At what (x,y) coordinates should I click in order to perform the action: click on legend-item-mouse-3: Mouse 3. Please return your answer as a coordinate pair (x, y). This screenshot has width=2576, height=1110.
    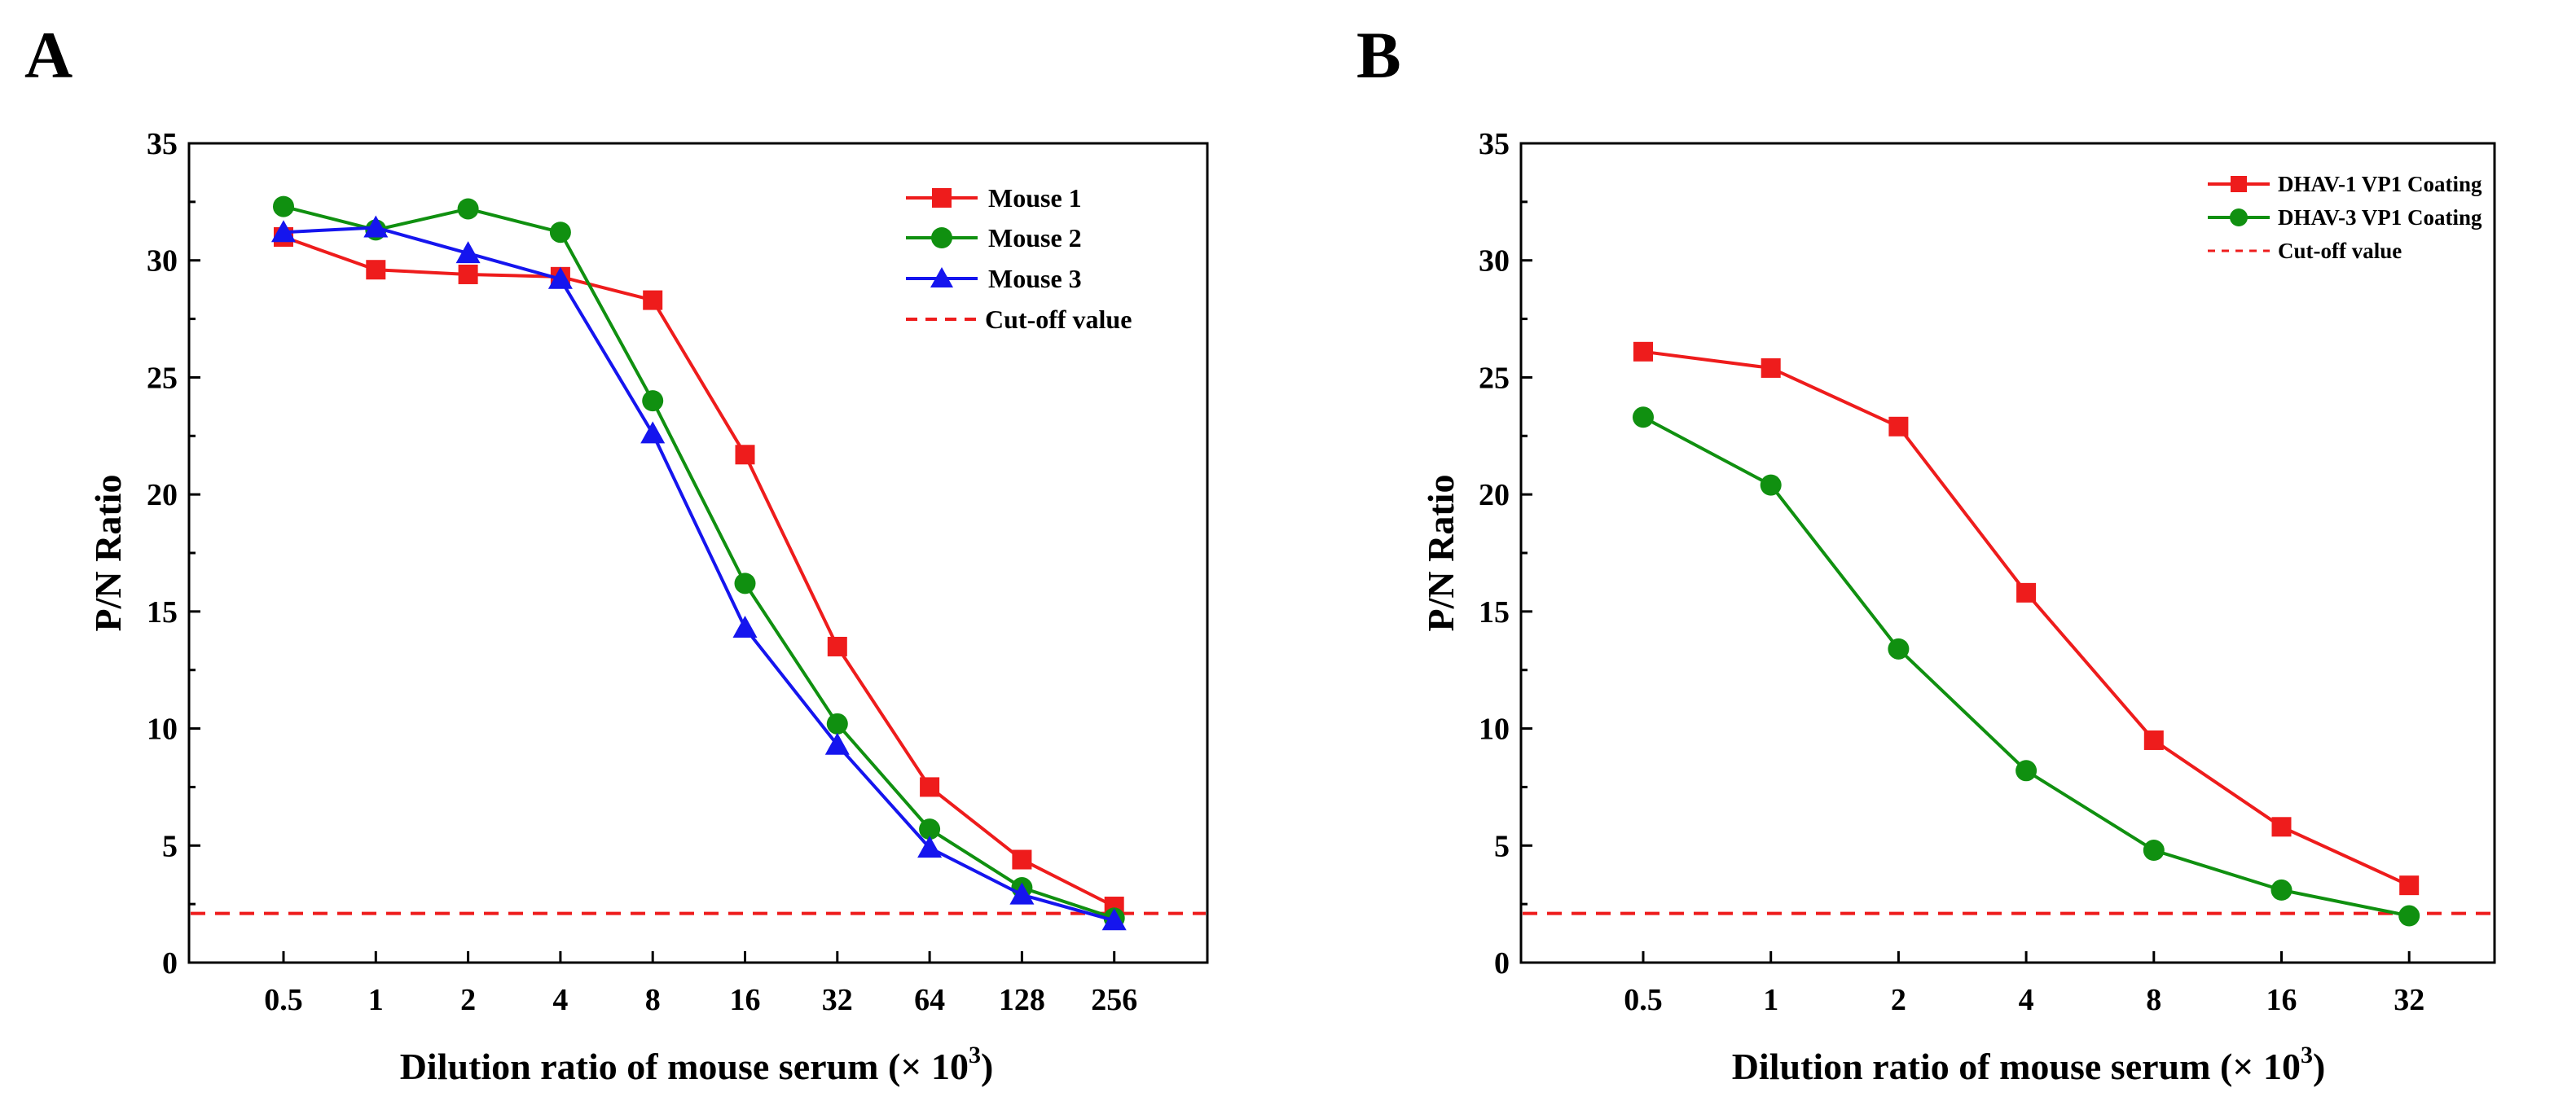
    Looking at the image, I should click on (994, 278).